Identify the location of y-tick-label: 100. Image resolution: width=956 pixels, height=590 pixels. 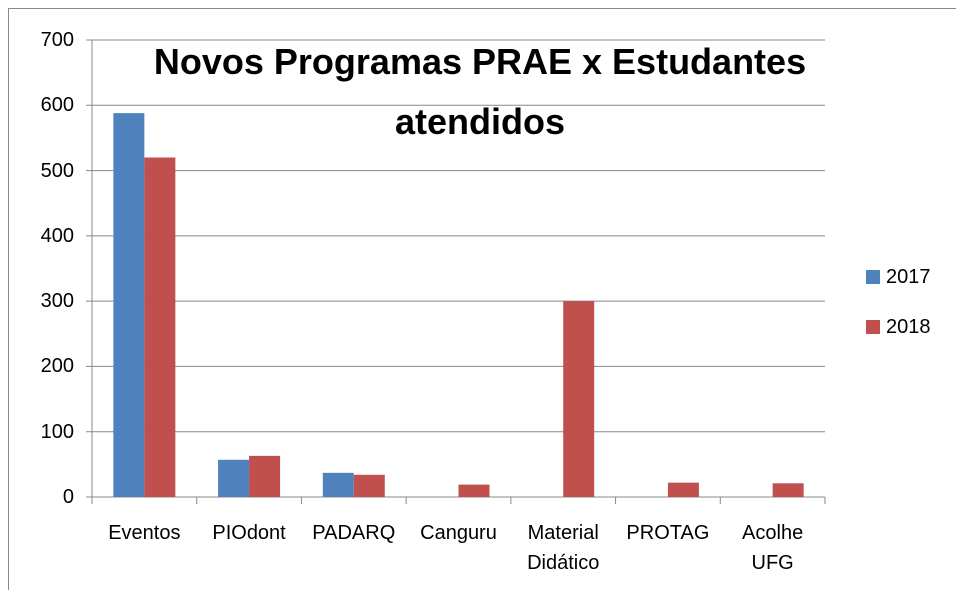
(57, 431).